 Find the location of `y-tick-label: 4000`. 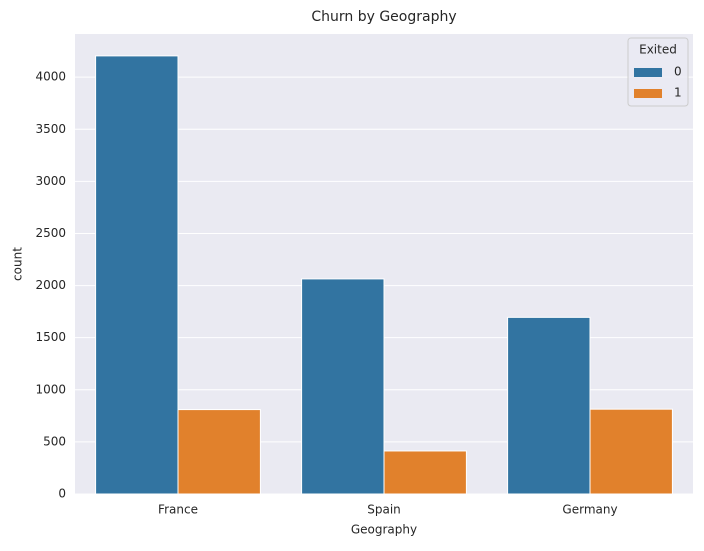

y-tick-label: 4000 is located at coordinates (50, 77).